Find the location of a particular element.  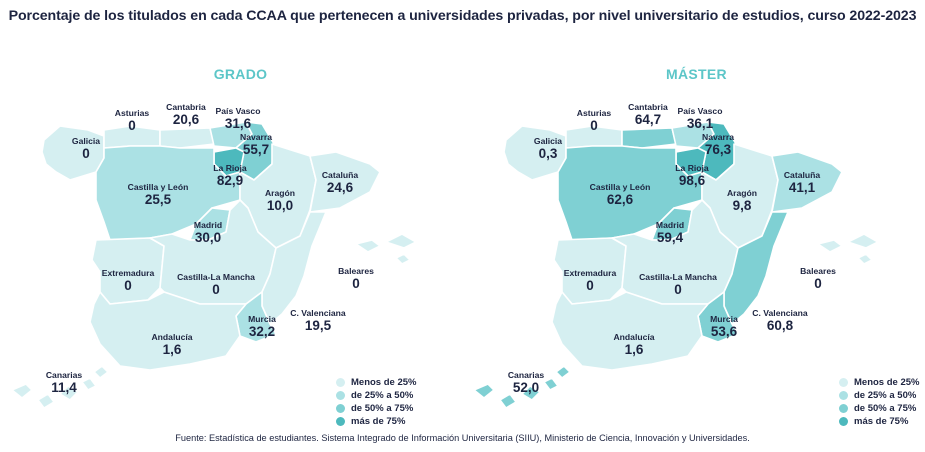

region-label-castilla-y-leon: Castilla y León 25,5 is located at coordinates (158, 194).